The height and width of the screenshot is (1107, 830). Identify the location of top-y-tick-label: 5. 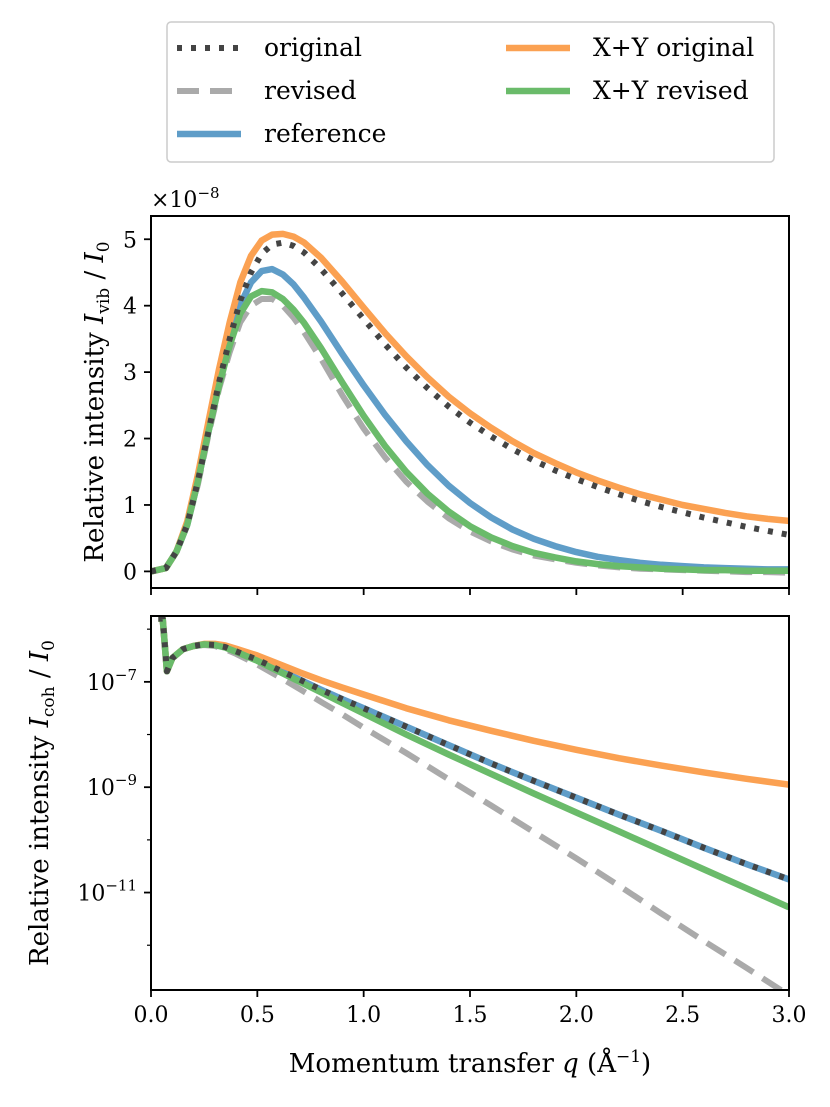
(130, 240).